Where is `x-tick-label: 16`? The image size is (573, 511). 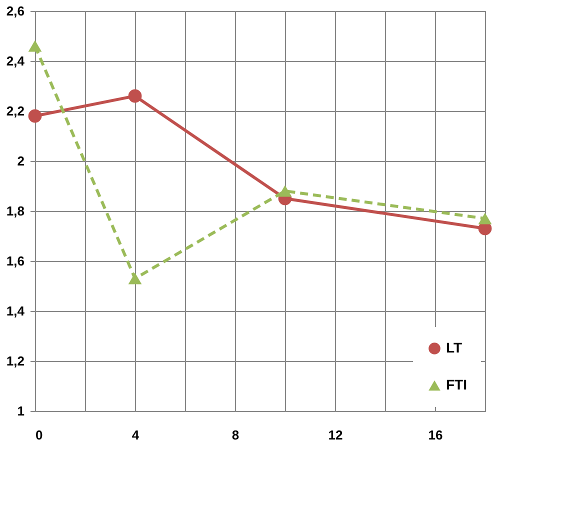
x-tick-label: 16 is located at coordinates (435, 435).